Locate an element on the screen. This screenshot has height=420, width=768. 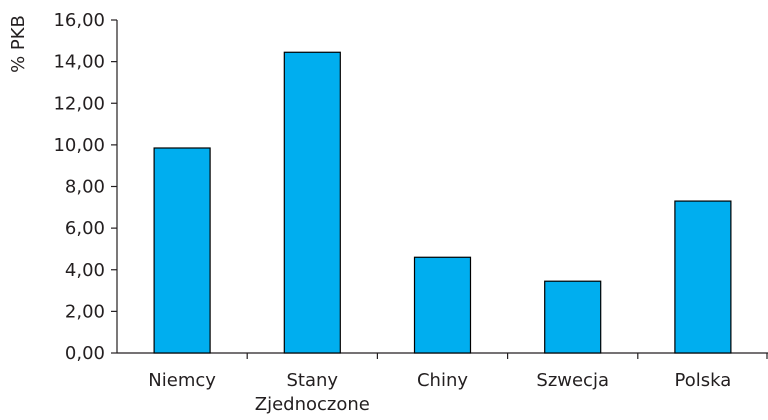
x-category-label: Stany Zjednoczone is located at coordinates (312, 392).